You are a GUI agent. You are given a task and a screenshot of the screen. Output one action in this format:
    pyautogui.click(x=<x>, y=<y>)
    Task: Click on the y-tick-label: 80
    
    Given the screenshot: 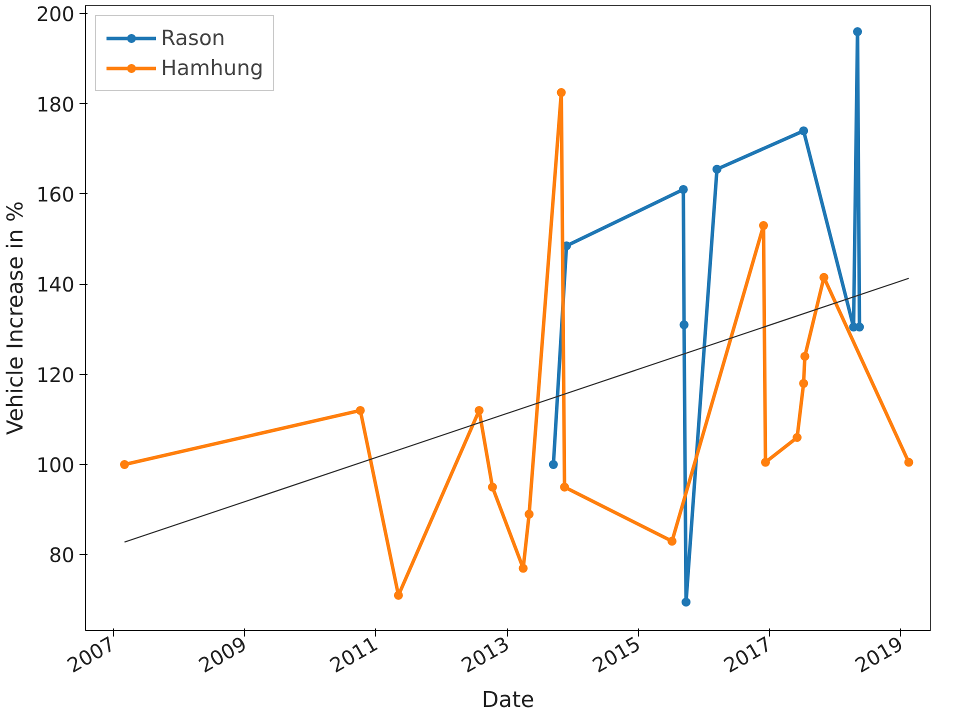 What is the action you would take?
    pyautogui.click(x=62, y=555)
    